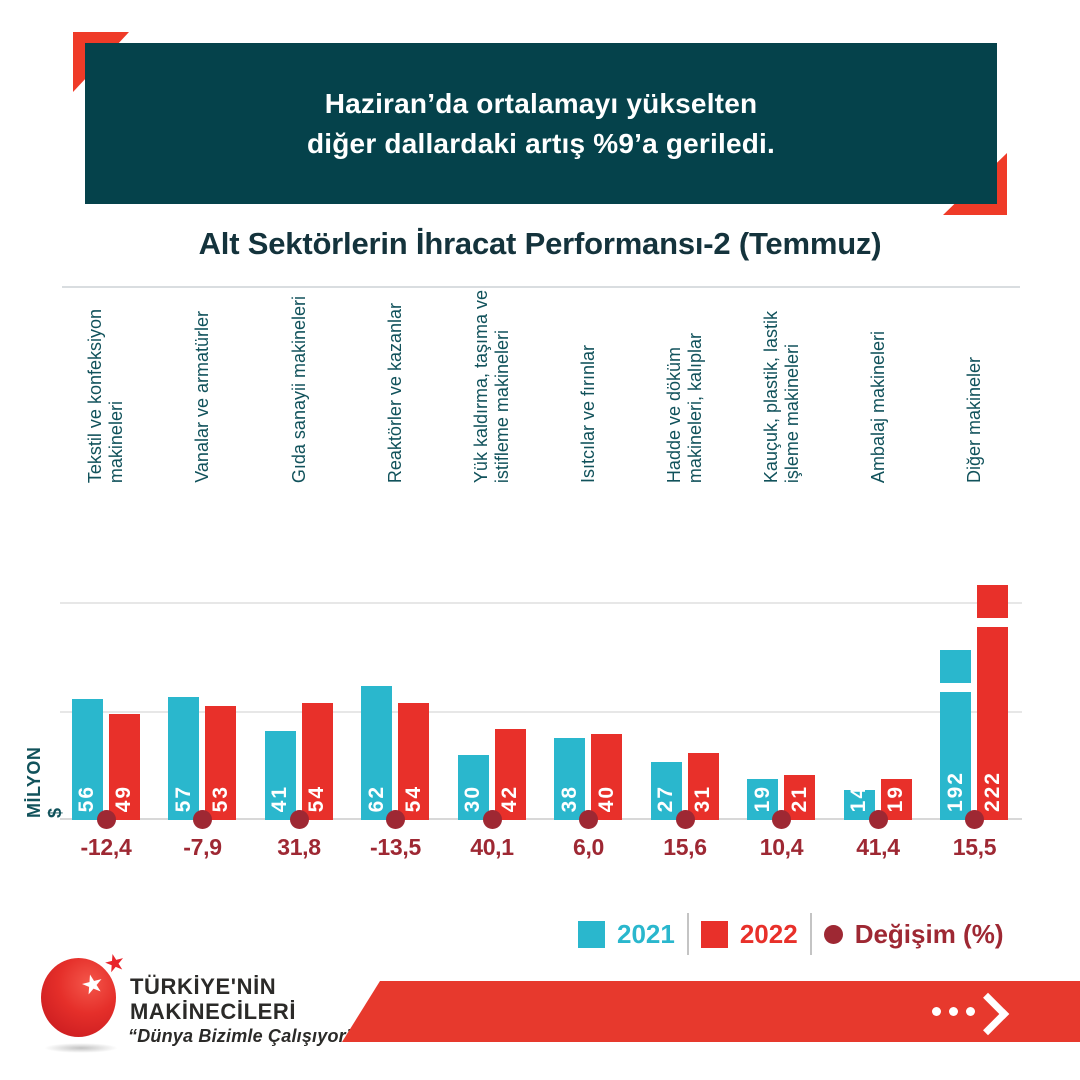  Describe the element at coordinates (376, 753) in the screenshot. I see `bar-2021: 62` at that location.